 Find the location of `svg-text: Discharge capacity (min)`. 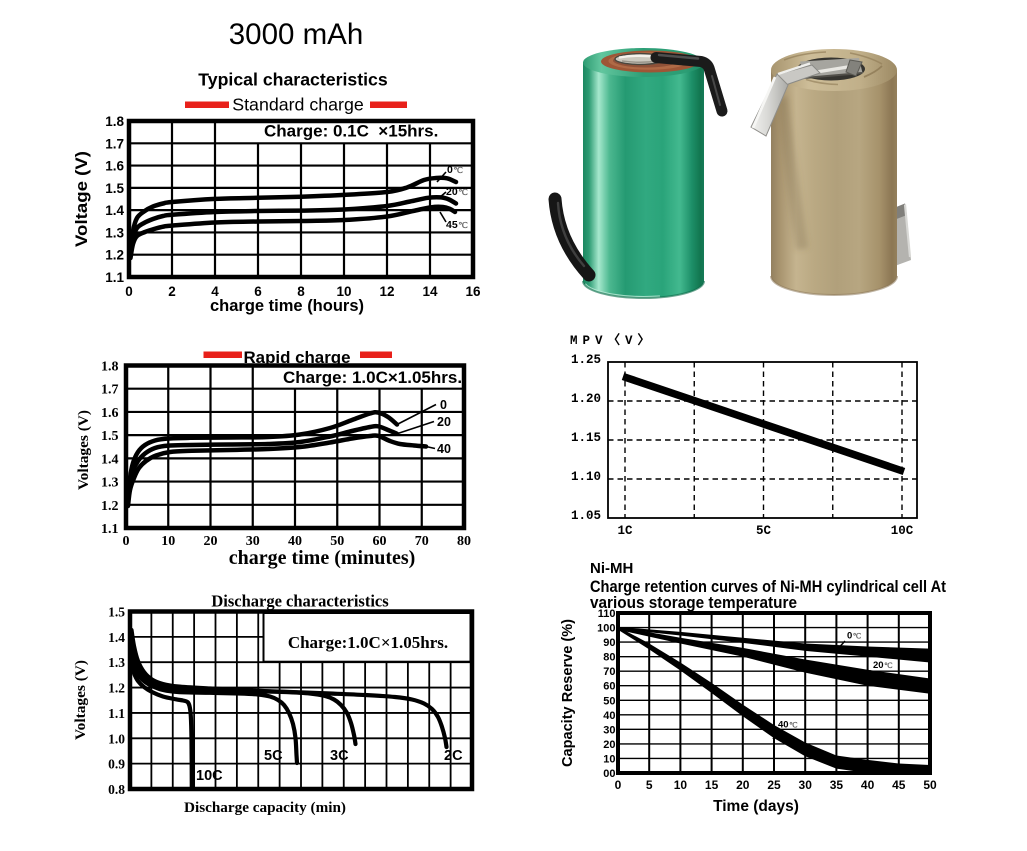

svg-text: Discharge capacity (min) is located at coordinates (265, 807).